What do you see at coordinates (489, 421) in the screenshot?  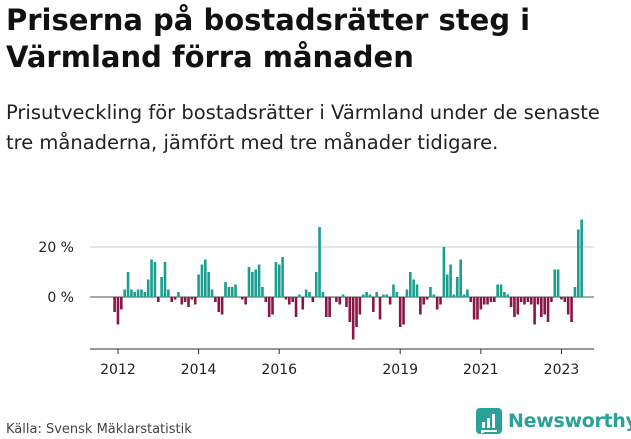 I see `newsworthy-logo-icon` at bounding box center [489, 421].